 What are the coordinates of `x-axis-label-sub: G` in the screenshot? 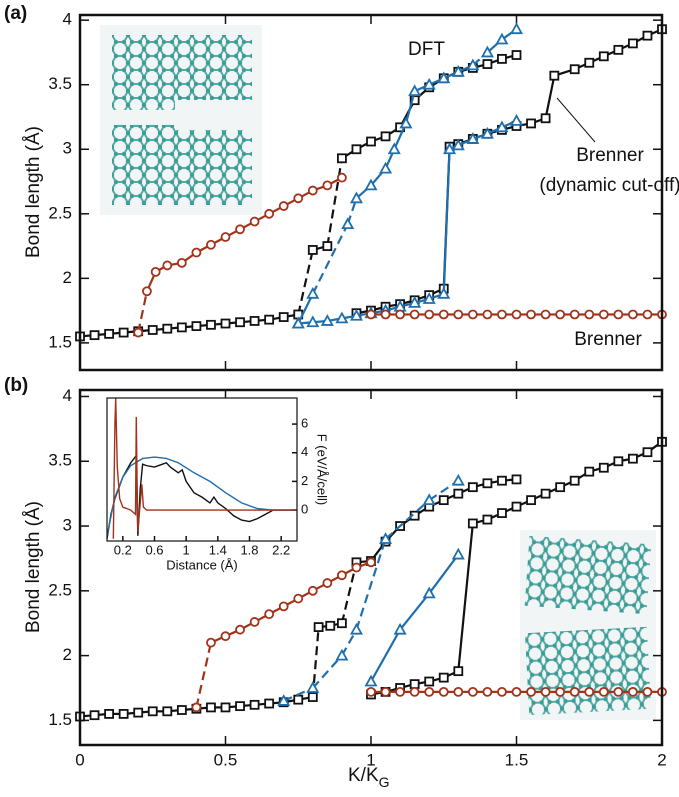 It's located at (384, 782).